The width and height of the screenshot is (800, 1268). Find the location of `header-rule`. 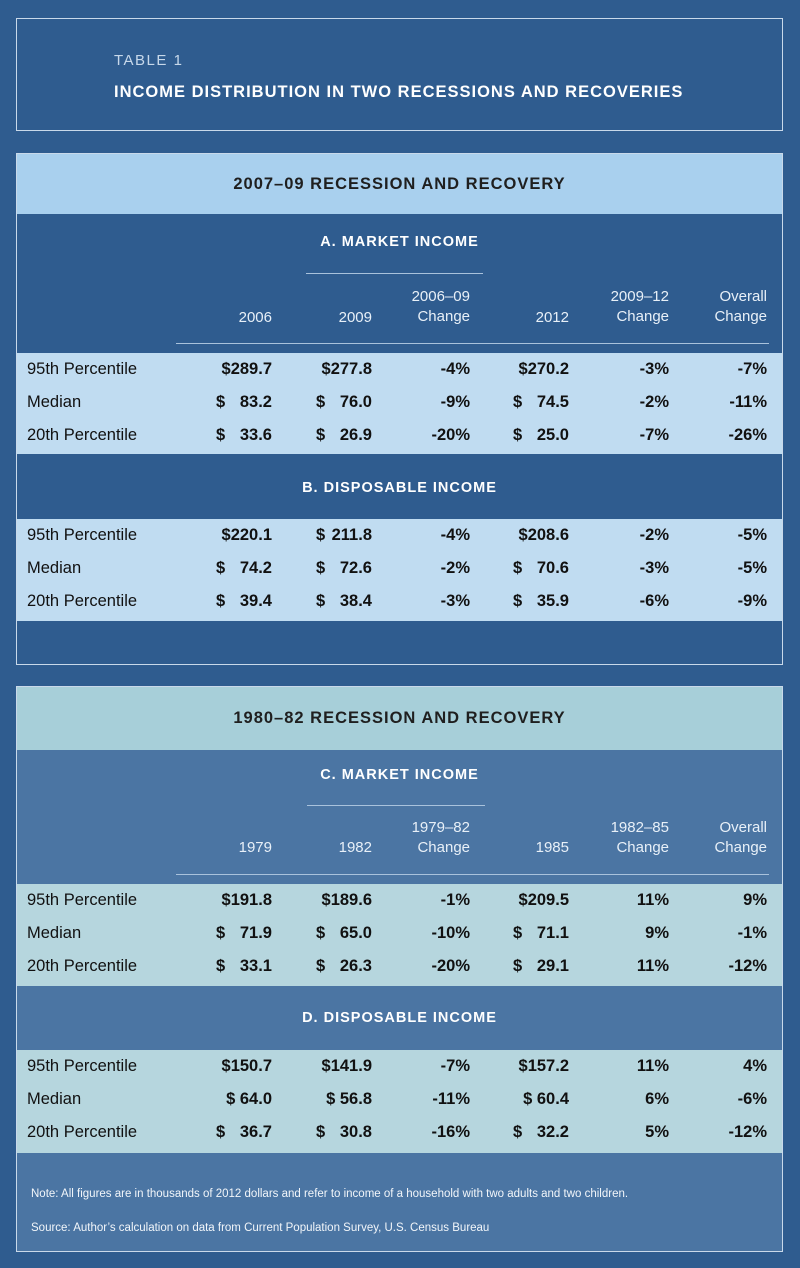

header-rule is located at coordinates (472, 874).